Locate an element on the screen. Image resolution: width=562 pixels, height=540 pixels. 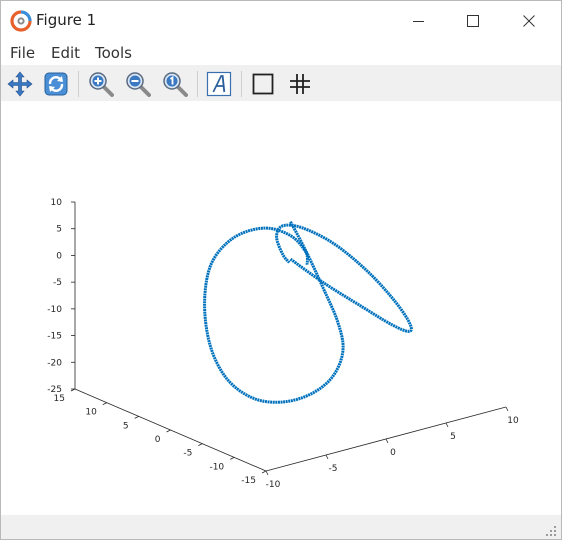
pan-arrows-icon is located at coordinates (20, 84).